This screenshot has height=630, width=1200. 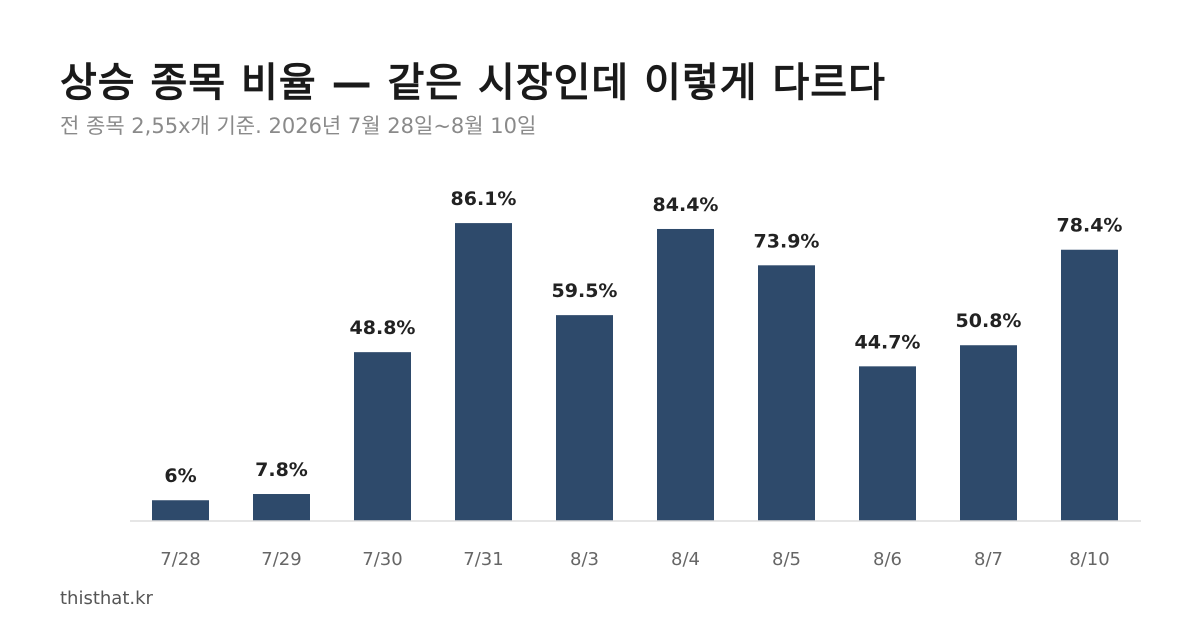 I want to click on value-label: 7.8%, so click(x=281, y=470).